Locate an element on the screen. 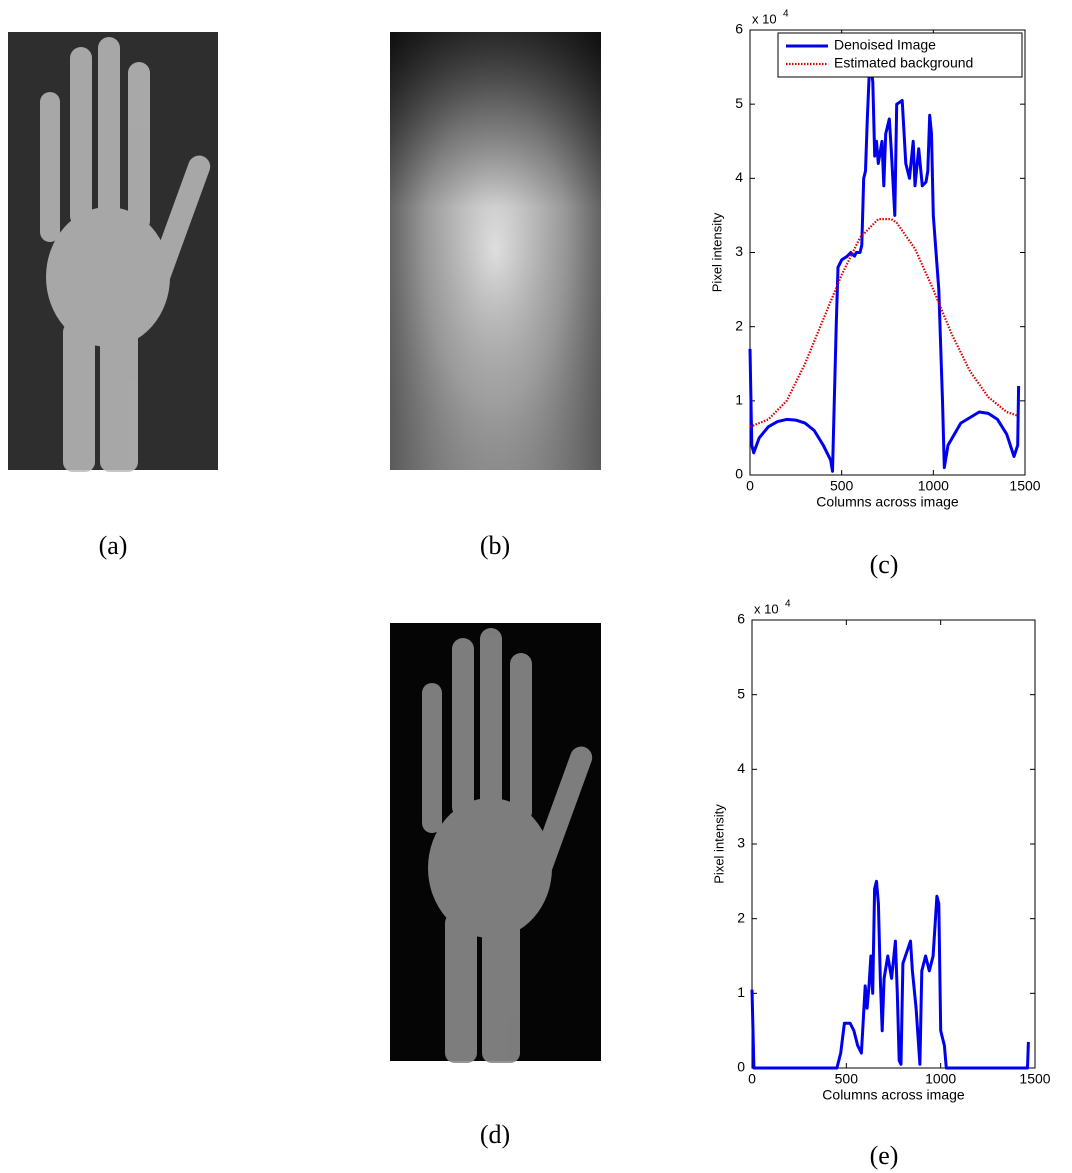 The image size is (1072, 1173). caption: (c) is located at coordinates (884, 564).